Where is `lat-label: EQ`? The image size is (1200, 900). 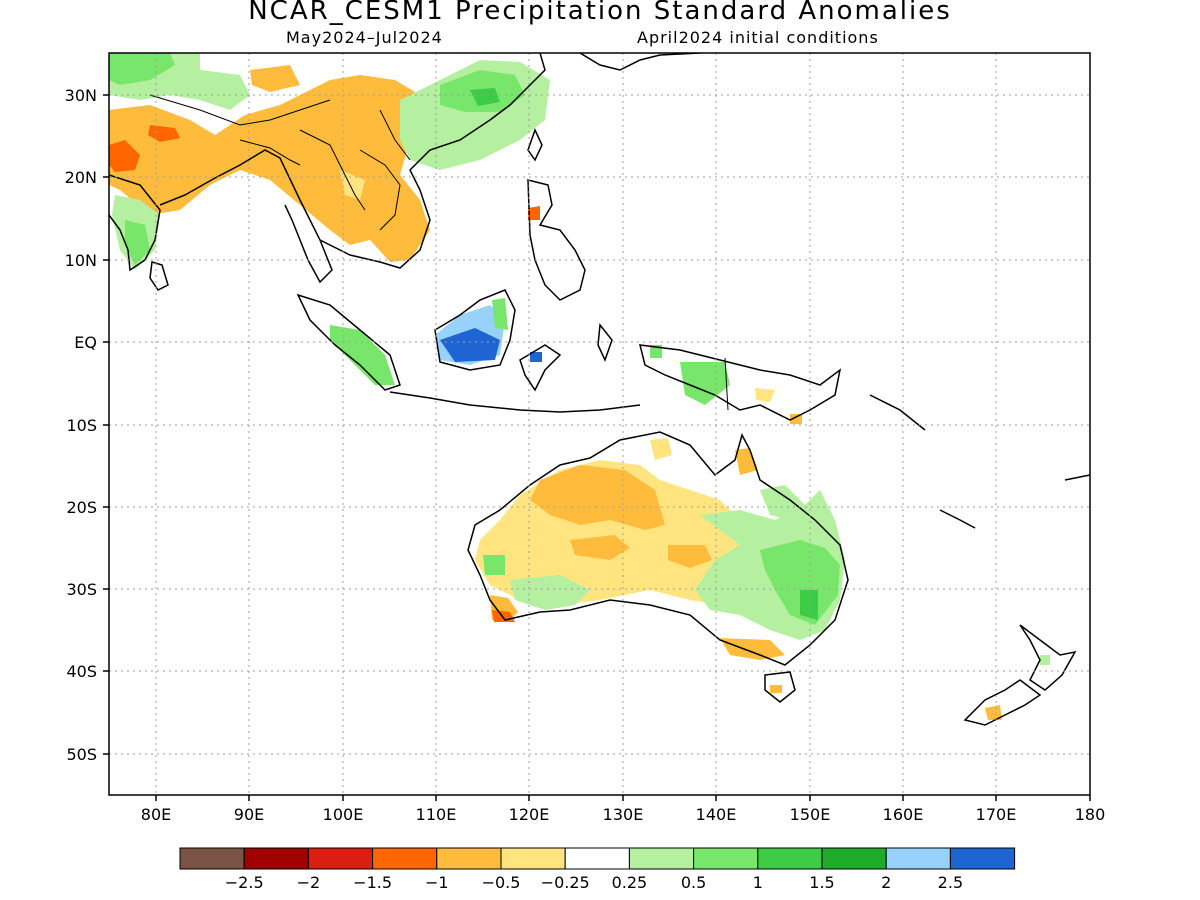 lat-label: EQ is located at coordinates (85, 342).